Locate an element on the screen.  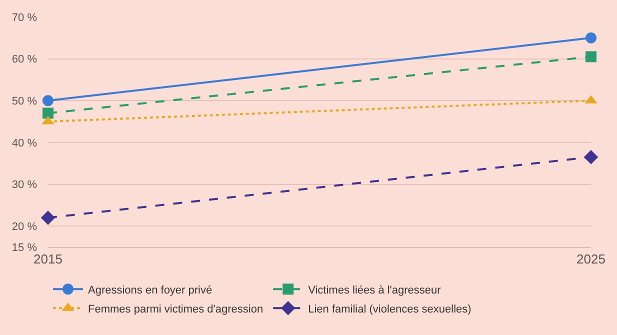
x-tick-label: 2015 is located at coordinates (48, 259).